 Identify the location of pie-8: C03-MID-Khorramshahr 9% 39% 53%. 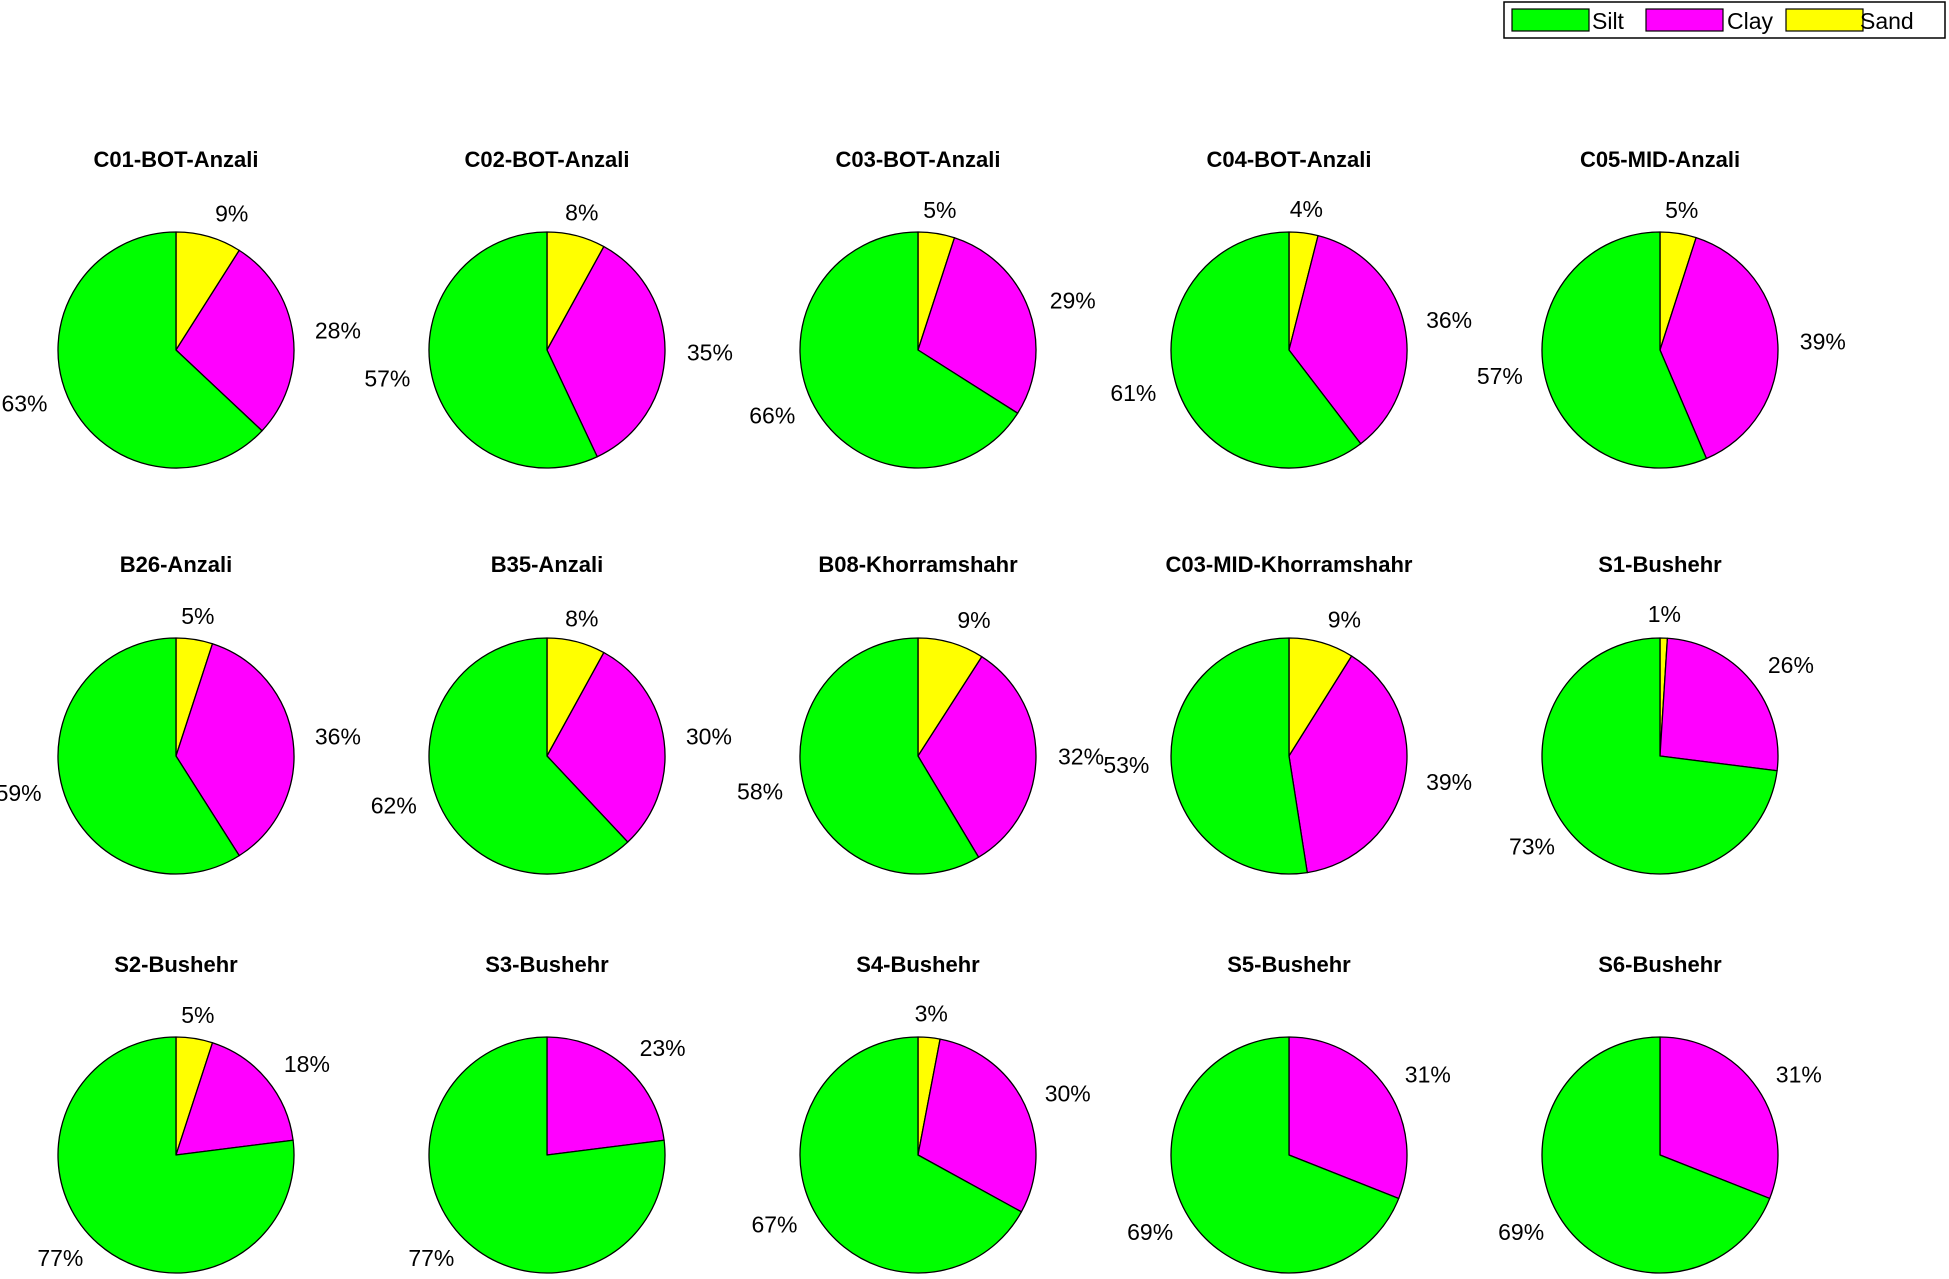
(1287, 713).